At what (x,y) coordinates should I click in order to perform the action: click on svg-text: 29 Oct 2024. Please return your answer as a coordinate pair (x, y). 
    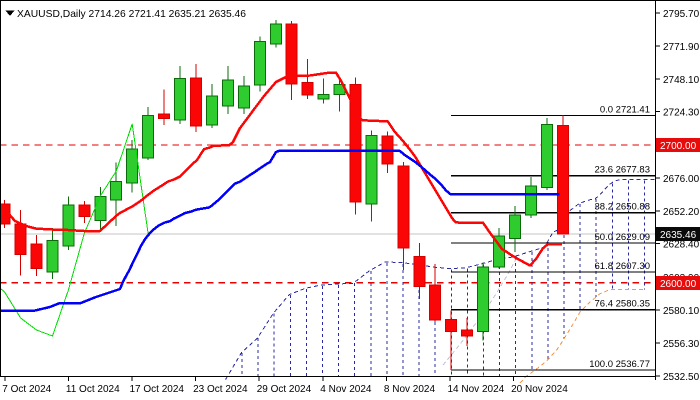
    Looking at the image, I should click on (284, 389).